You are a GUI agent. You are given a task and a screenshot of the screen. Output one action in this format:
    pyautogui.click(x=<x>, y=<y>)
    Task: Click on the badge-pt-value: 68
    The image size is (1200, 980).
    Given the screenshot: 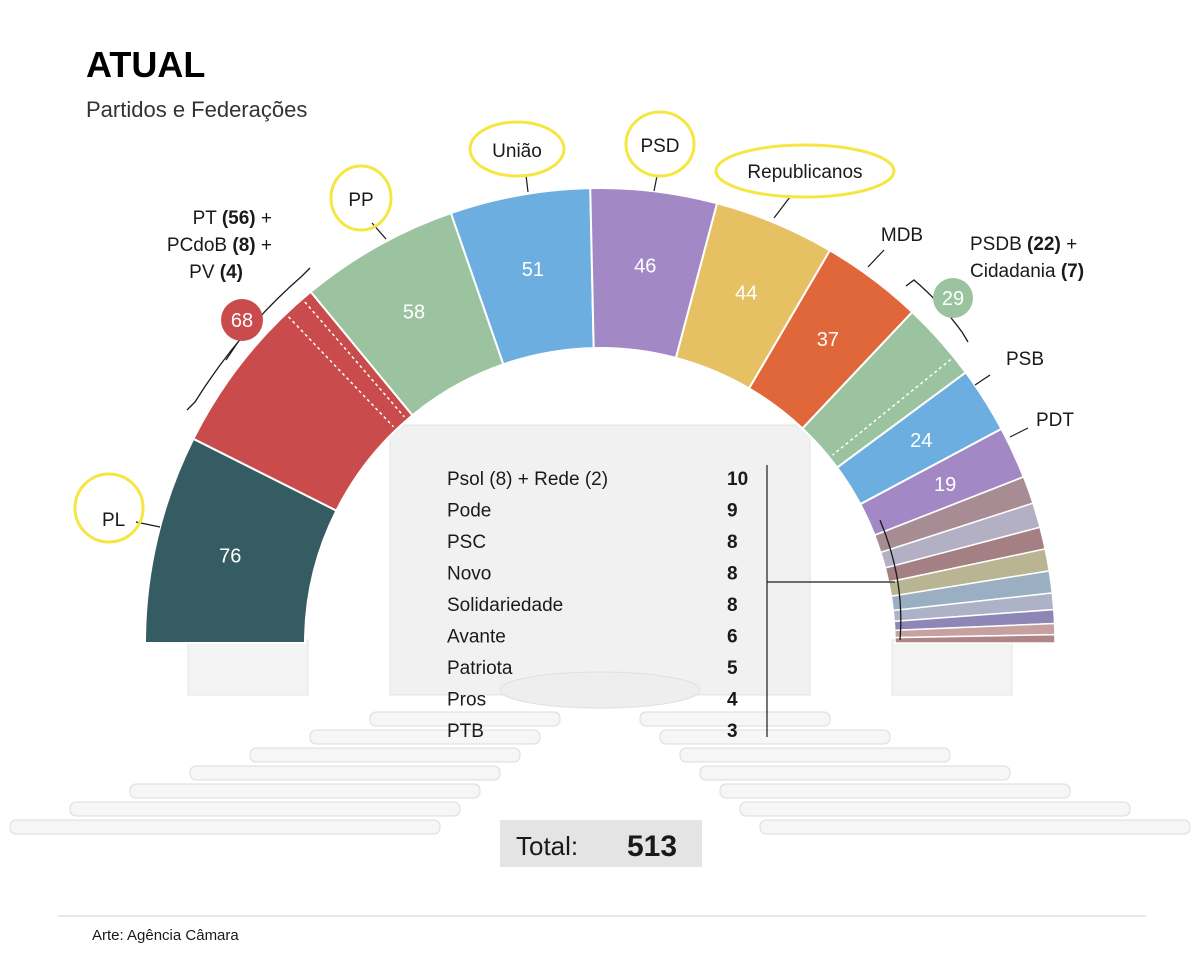 What is the action you would take?
    pyautogui.click(x=242, y=321)
    